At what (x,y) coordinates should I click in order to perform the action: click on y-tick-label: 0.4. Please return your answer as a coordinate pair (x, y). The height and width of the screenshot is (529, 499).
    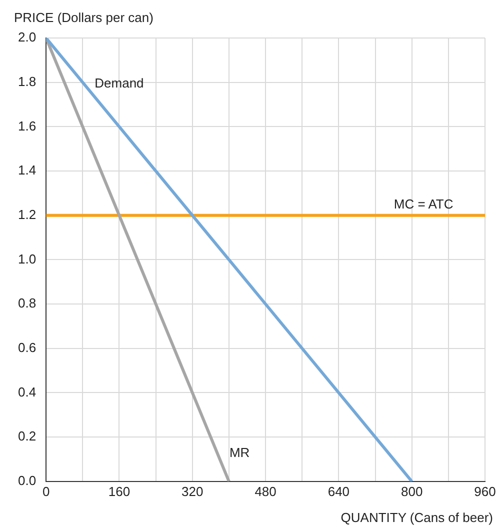
    Looking at the image, I should click on (27, 392).